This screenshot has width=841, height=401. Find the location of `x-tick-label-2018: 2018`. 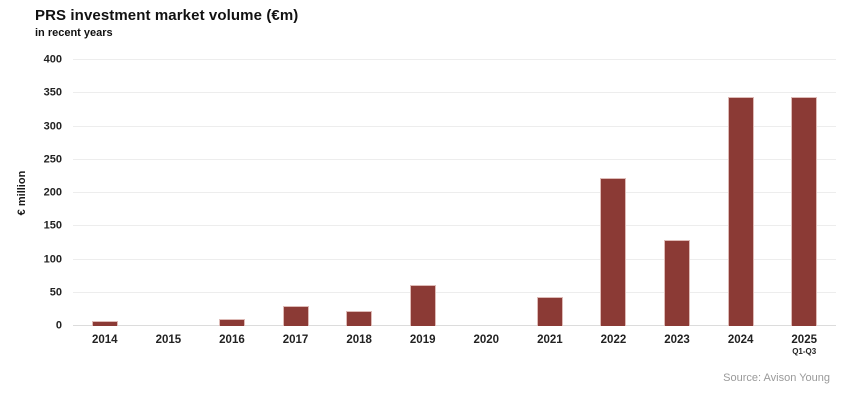

x-tick-label-2018: 2018 is located at coordinates (359, 340).